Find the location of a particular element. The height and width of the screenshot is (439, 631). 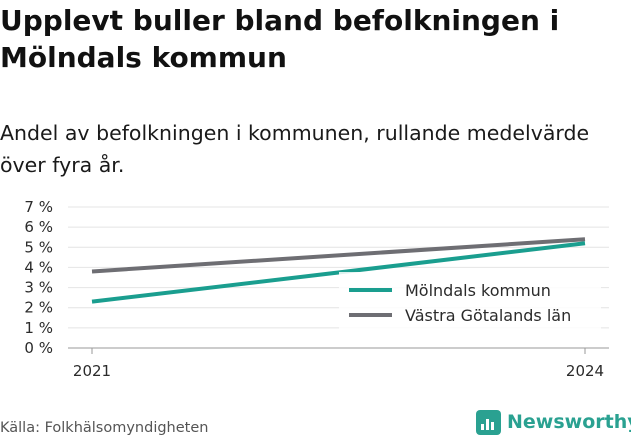

brand-name: Newsworthy is located at coordinates (569, 422).